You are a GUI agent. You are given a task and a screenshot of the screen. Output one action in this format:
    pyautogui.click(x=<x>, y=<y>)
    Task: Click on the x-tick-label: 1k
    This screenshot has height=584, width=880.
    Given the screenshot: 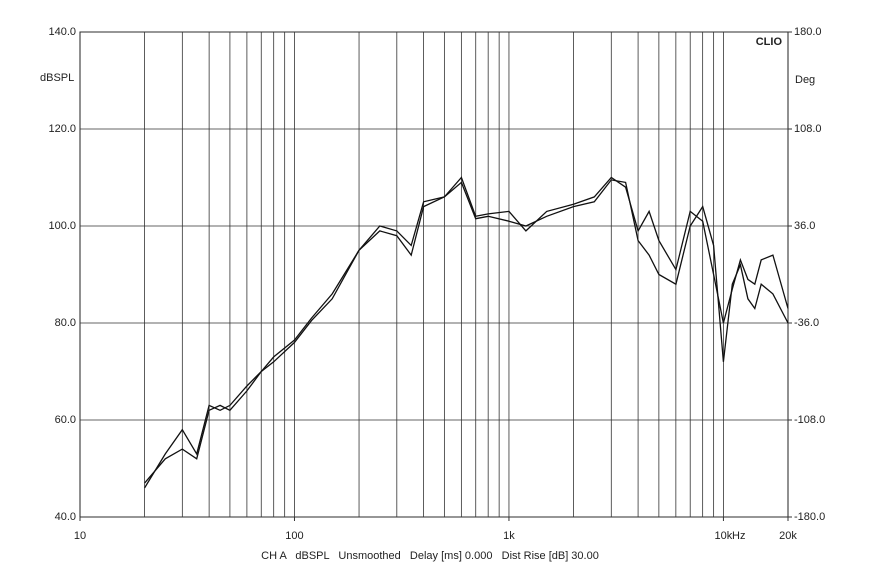 What is the action you would take?
    pyautogui.click(x=509, y=536)
    